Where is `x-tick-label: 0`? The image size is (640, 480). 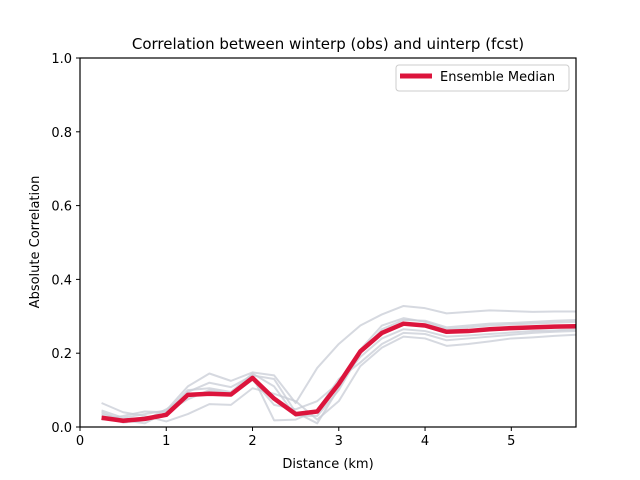 x-tick-label: 0 is located at coordinates (80, 441).